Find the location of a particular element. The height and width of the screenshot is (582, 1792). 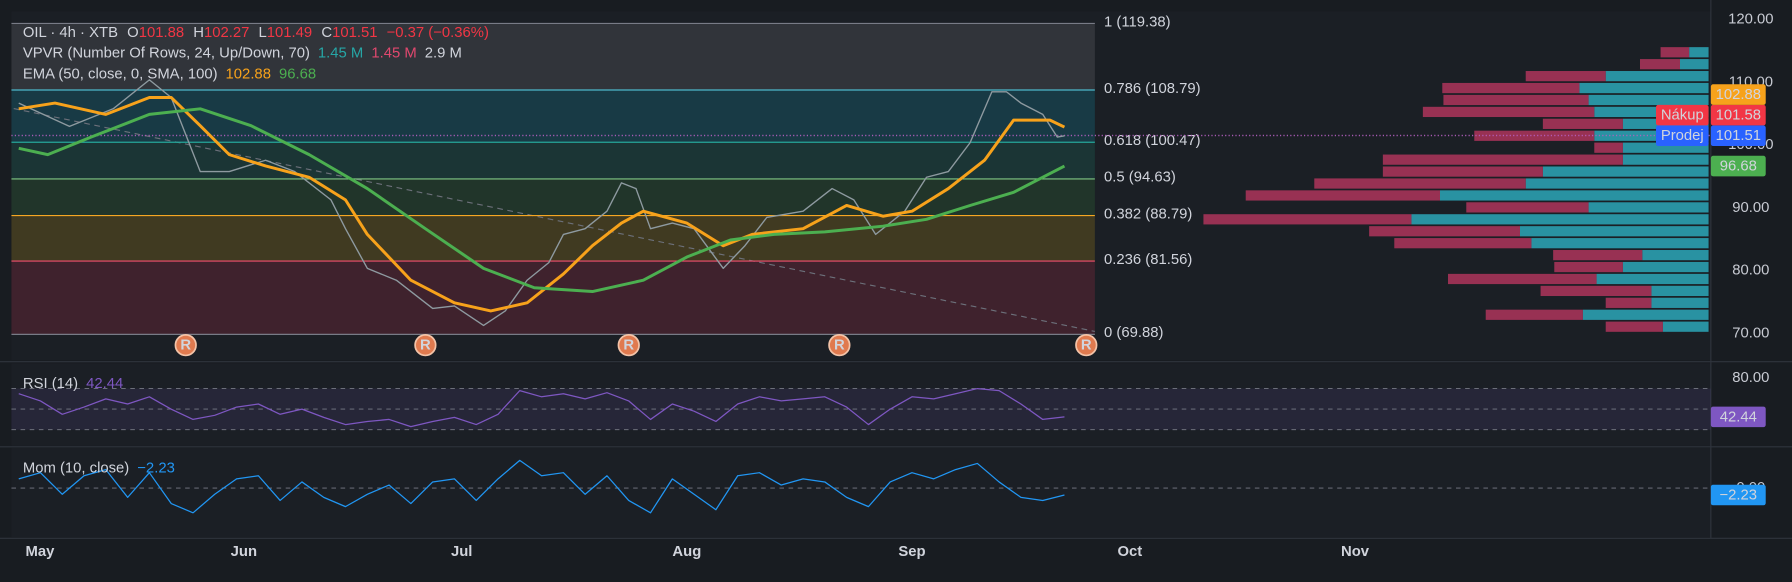

x-tick-label: Oct is located at coordinates (1129, 552).